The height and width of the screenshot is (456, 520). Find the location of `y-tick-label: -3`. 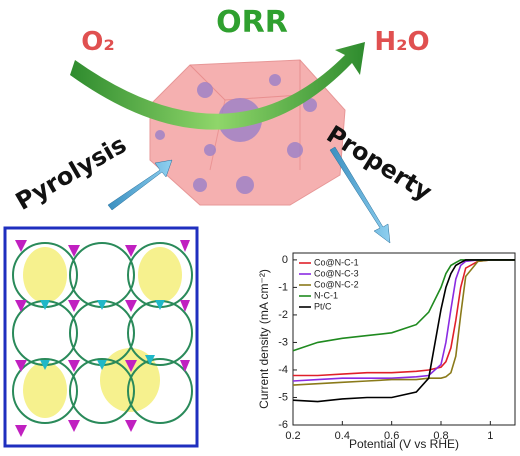

y-tick-label: -3 is located at coordinates (283, 342).